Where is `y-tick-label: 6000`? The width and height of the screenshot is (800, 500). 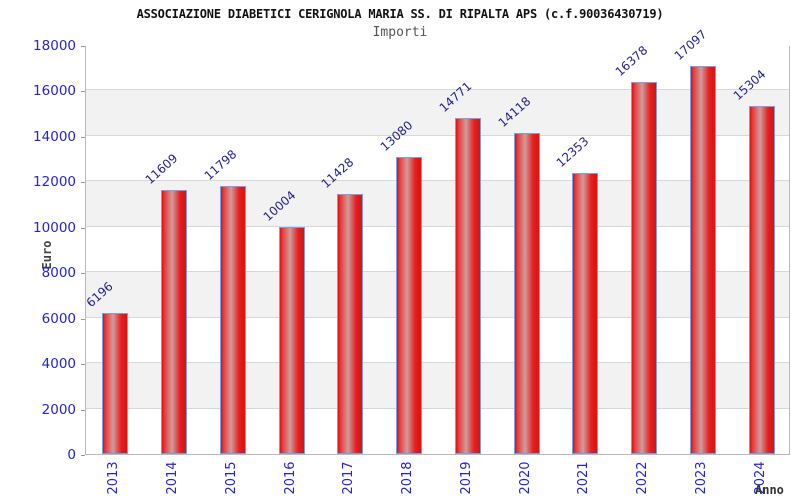 y-tick-label: 6000 is located at coordinates (58, 318).